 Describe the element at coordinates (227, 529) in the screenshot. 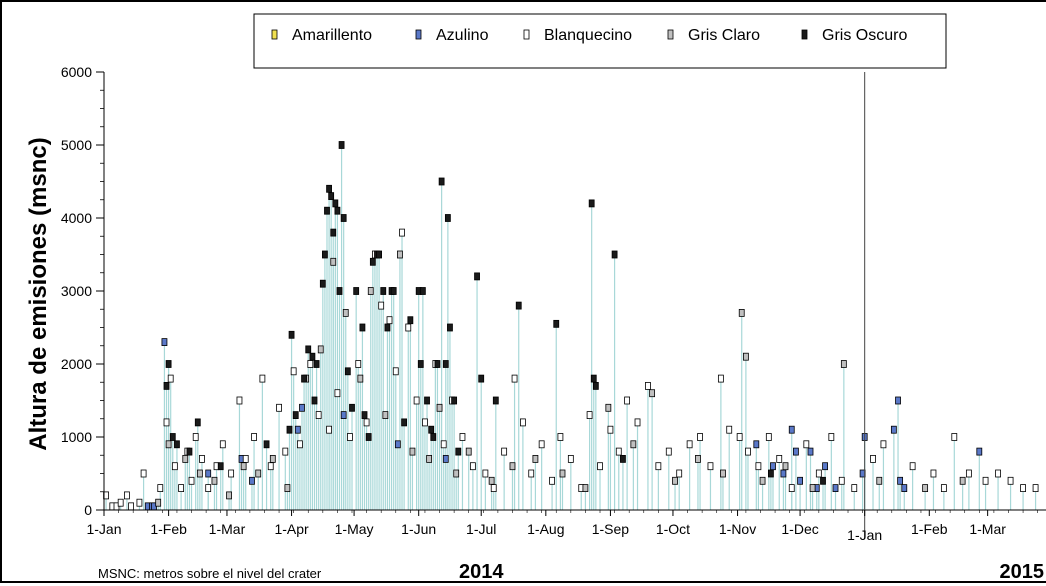

I see `x-tick-label: 1-Mar` at that location.